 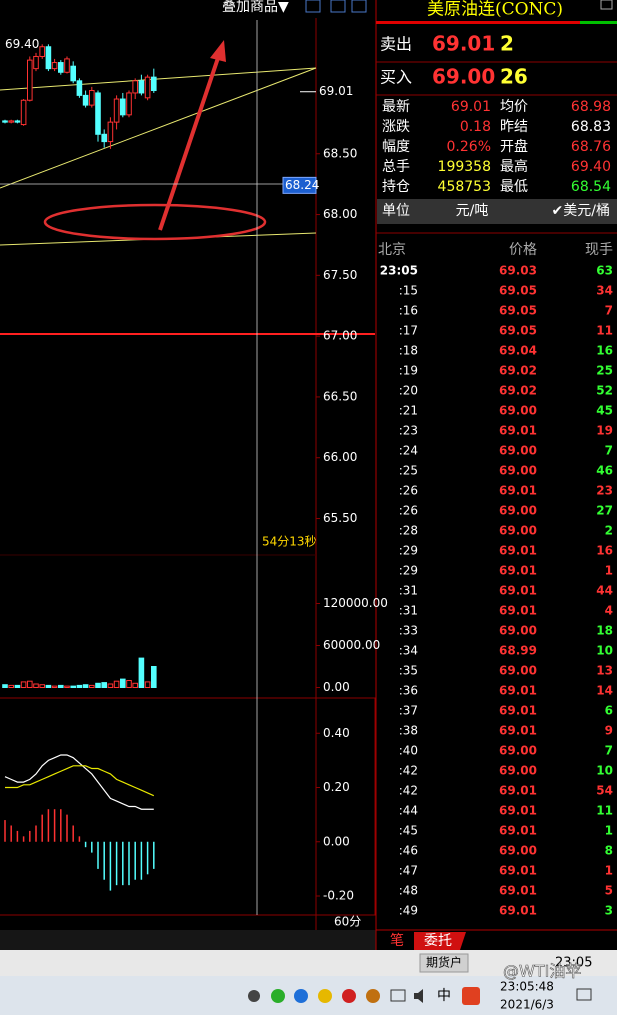 What do you see at coordinates (604, 591) in the screenshot?
I see `tick-volume: 44` at bounding box center [604, 591].